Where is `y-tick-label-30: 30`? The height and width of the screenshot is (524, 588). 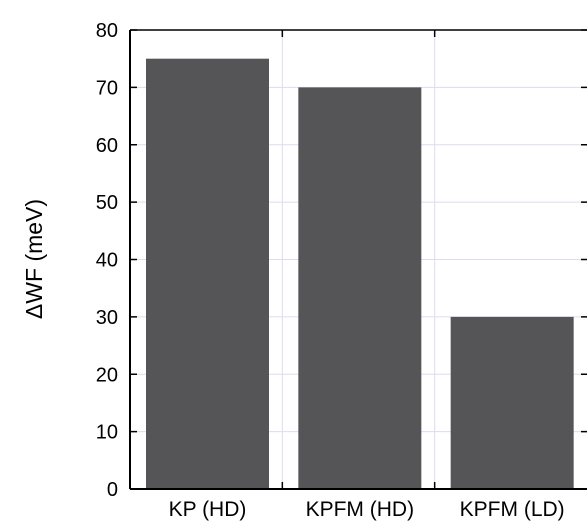 y-tick-label-30: 30 is located at coordinates (107, 318).